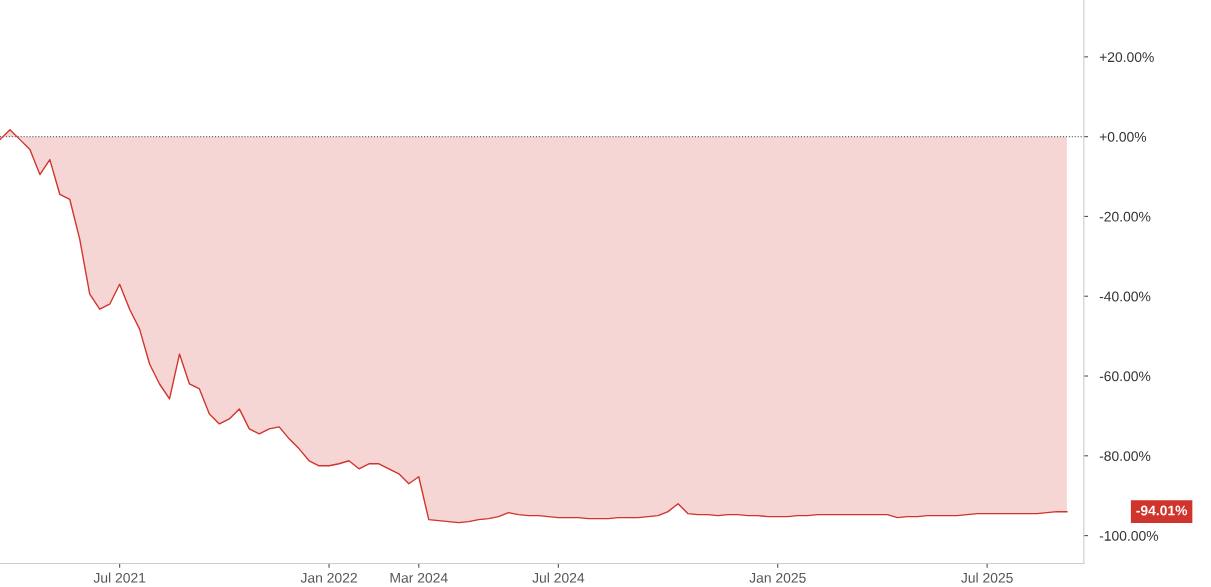 This screenshot has width=1211, height=587. What do you see at coordinates (1123, 136) in the screenshot?
I see `y-tick-label: +0.00%` at bounding box center [1123, 136].